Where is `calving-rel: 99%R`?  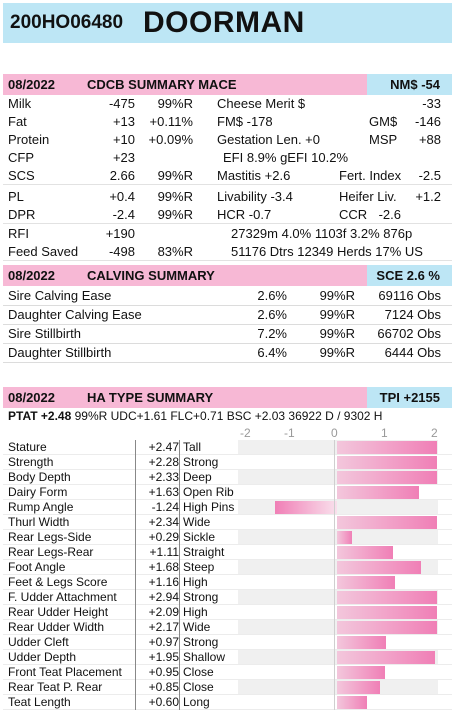 calving-rel: 99%R is located at coordinates (337, 352).